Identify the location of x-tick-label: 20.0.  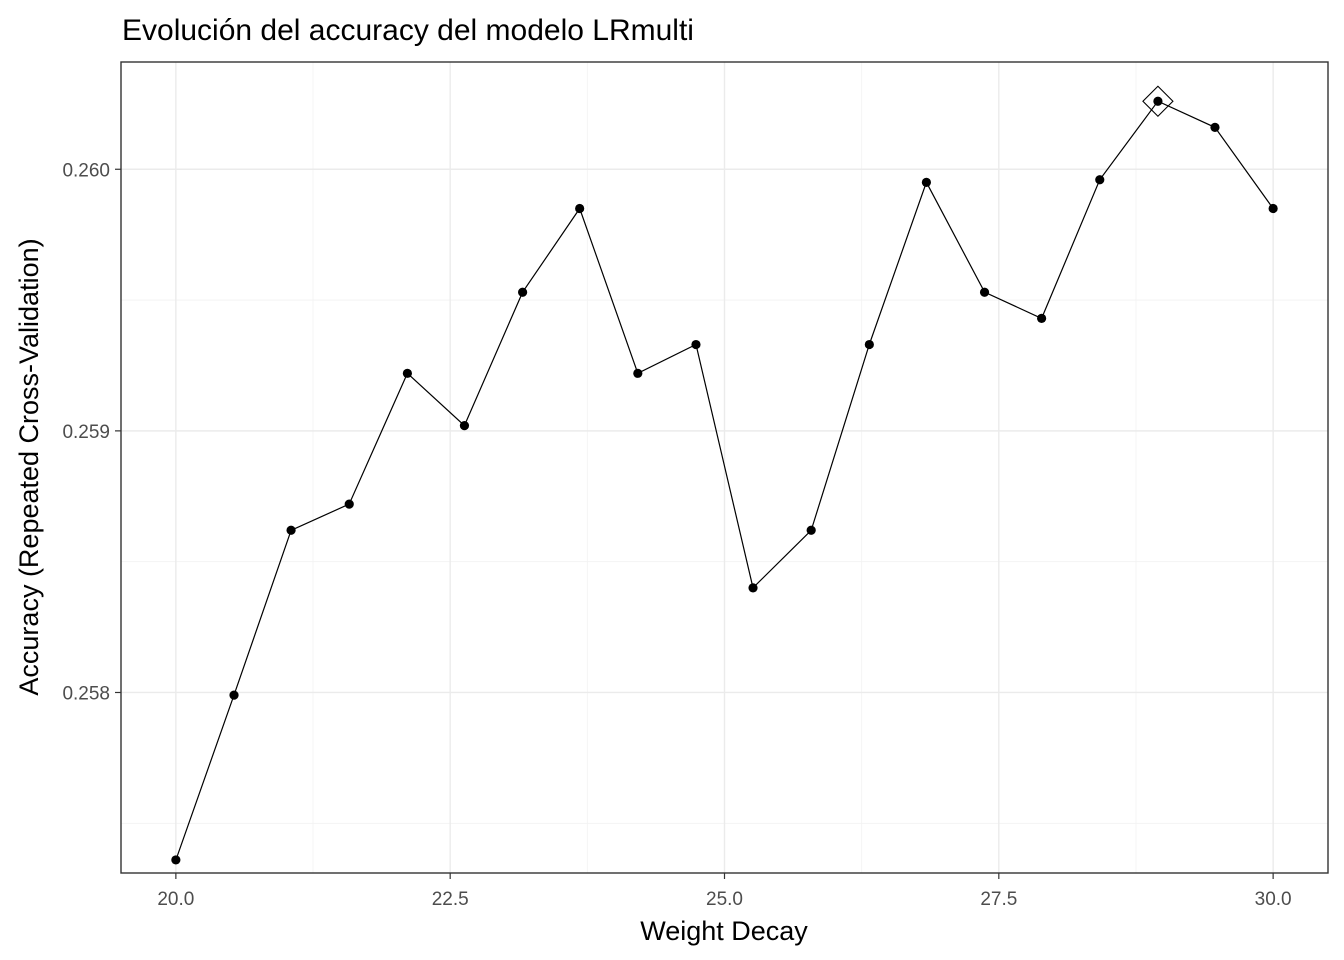
(175, 899).